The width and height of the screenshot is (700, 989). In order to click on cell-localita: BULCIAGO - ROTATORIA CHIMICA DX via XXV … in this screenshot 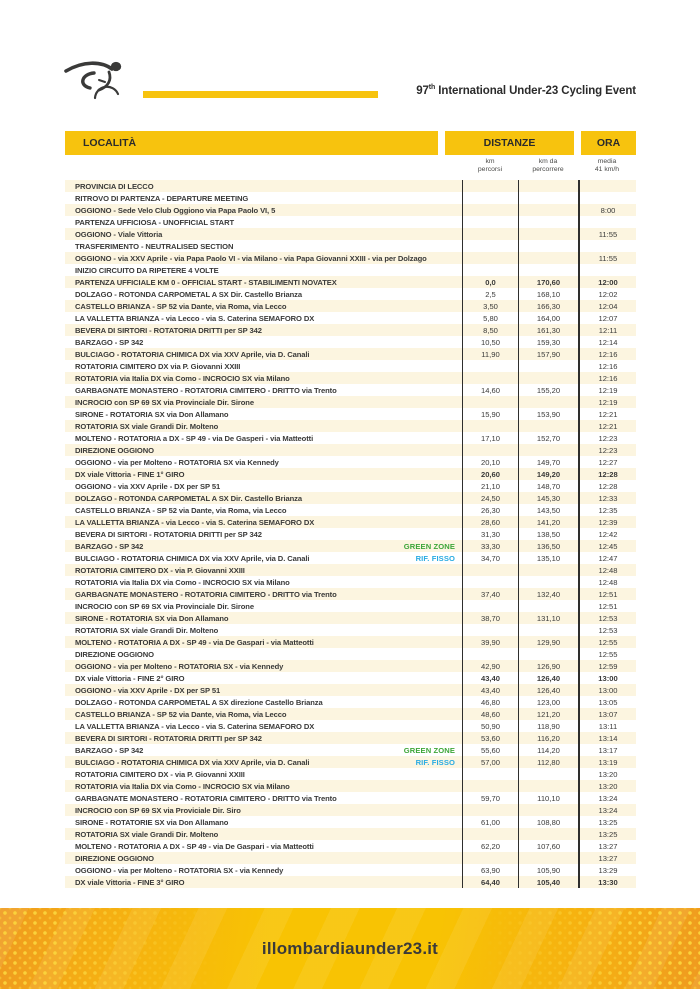, I will do `click(263, 354)`.